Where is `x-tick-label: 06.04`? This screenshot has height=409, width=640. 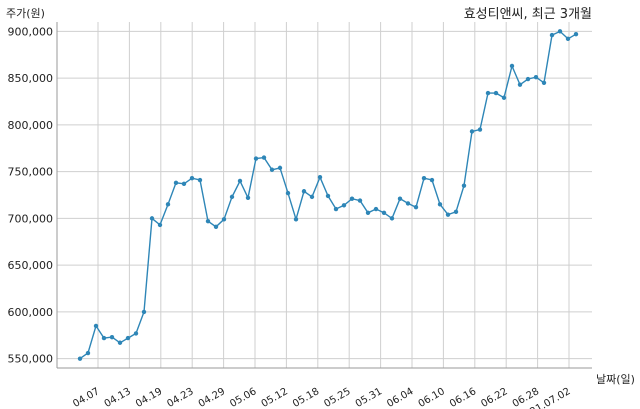
x-tick-label: 06.04 is located at coordinates (400, 397).